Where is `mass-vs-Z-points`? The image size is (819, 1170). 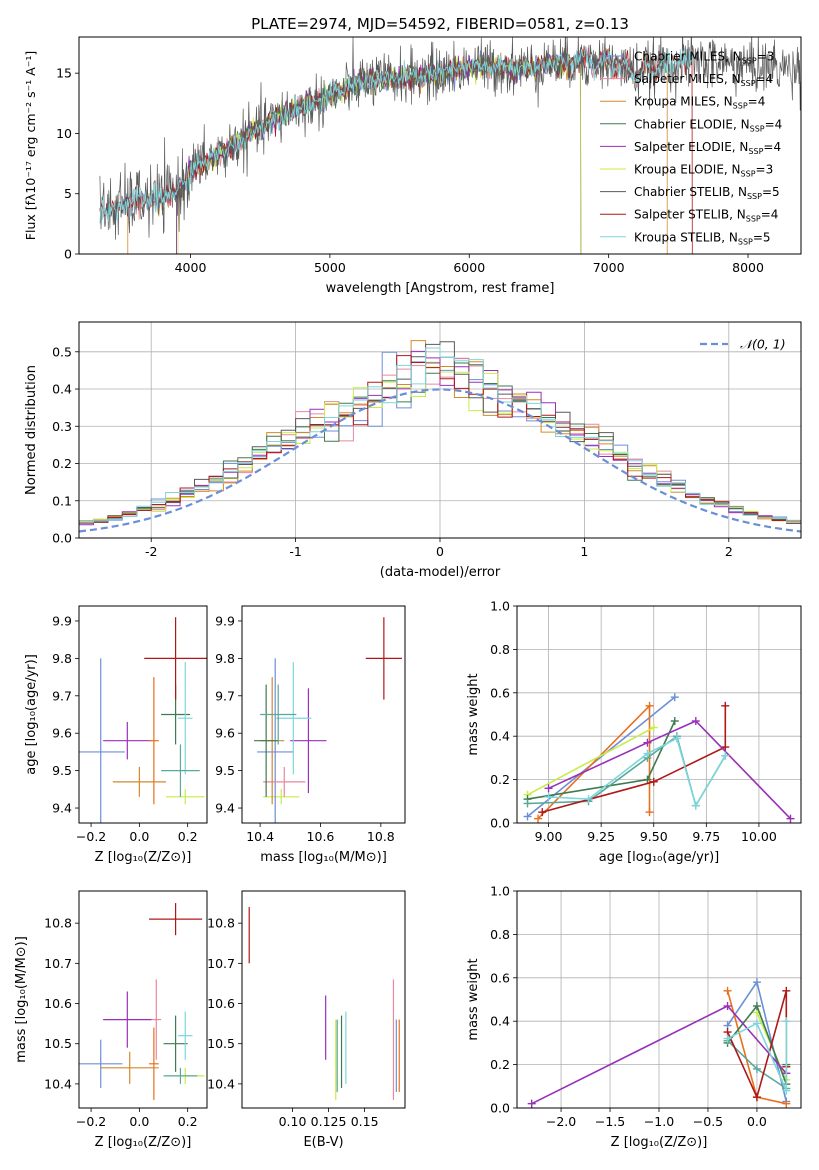 mass-vs-Z-points is located at coordinates (142, 1001).